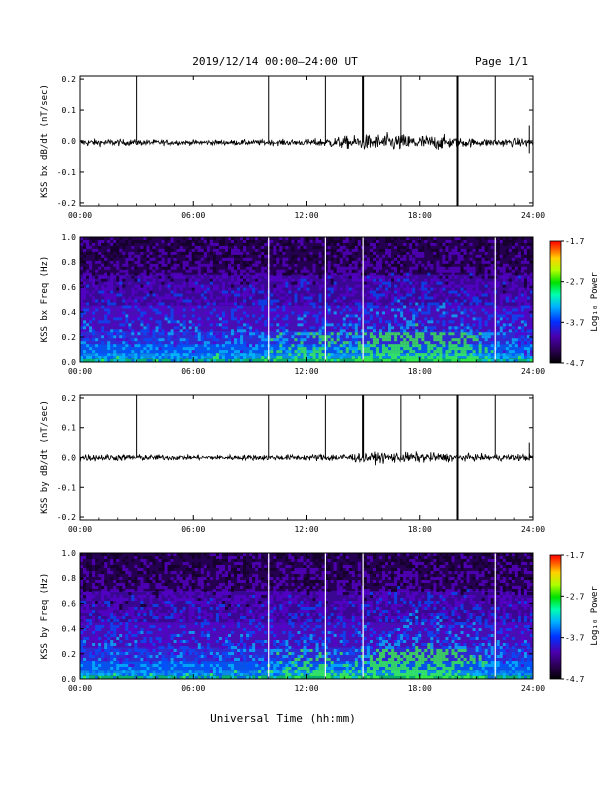  What do you see at coordinates (69, 79) in the screenshot?
I see `y-tick-label: 0.2` at bounding box center [69, 79].